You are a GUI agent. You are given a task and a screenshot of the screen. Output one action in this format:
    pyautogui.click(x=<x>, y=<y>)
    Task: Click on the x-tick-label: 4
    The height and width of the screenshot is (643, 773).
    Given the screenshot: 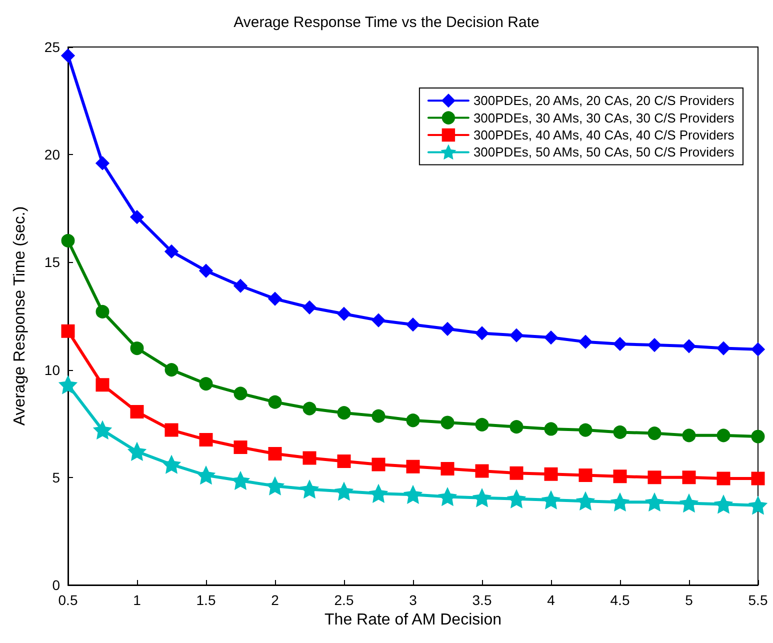 What is the action you would take?
    pyautogui.click(x=551, y=600)
    